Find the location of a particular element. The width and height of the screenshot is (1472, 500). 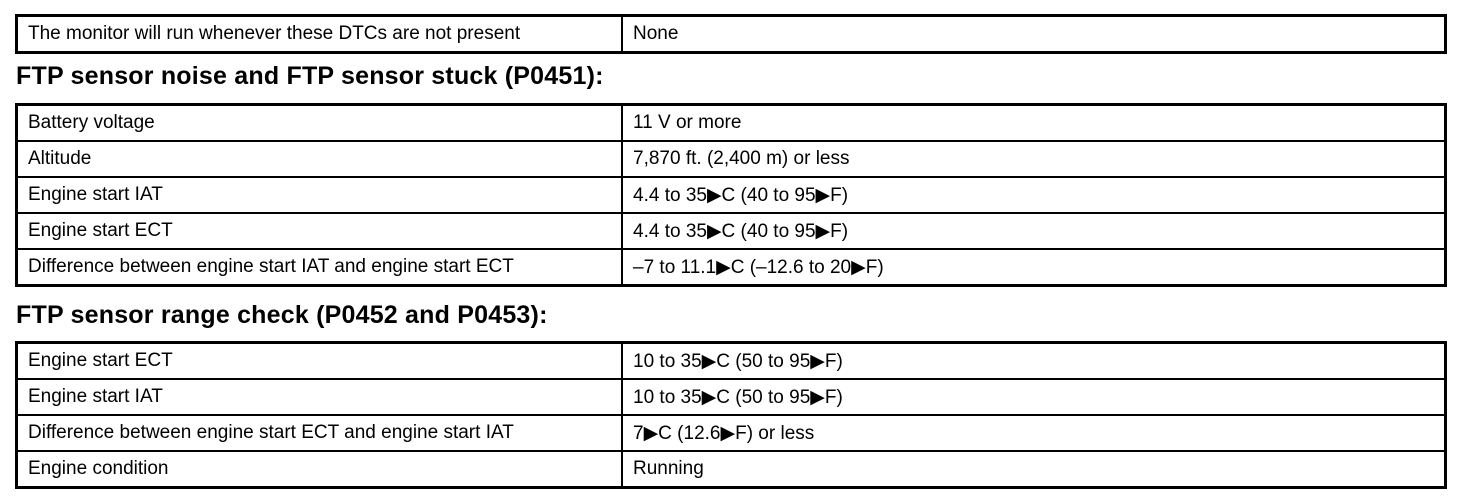

table-row: Engine start IAT 10 to 35▶C (50 to 95▶F) is located at coordinates (731, 397).